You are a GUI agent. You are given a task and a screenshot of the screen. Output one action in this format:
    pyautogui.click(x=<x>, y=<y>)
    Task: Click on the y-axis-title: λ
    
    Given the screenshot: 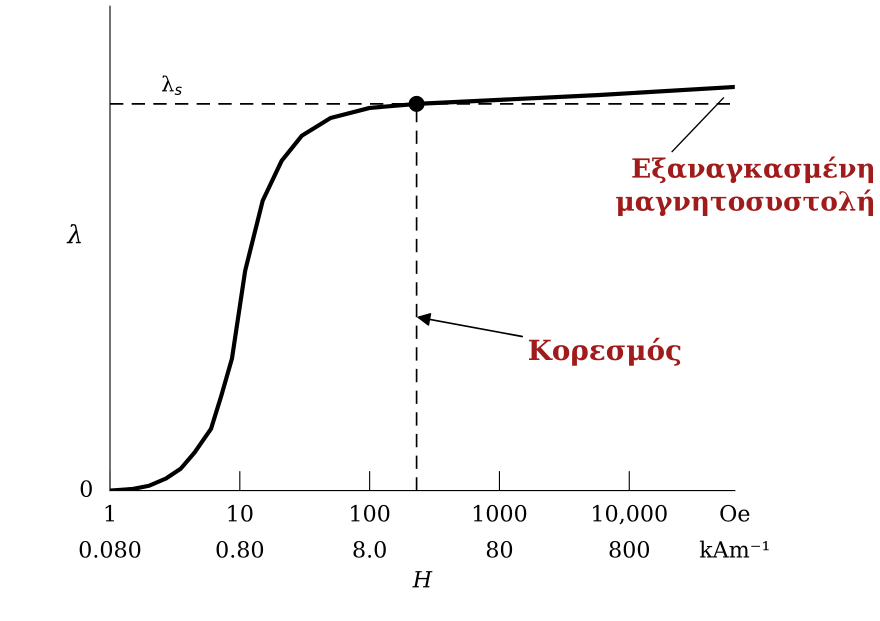 What is the action you would take?
    pyautogui.click(x=73, y=234)
    